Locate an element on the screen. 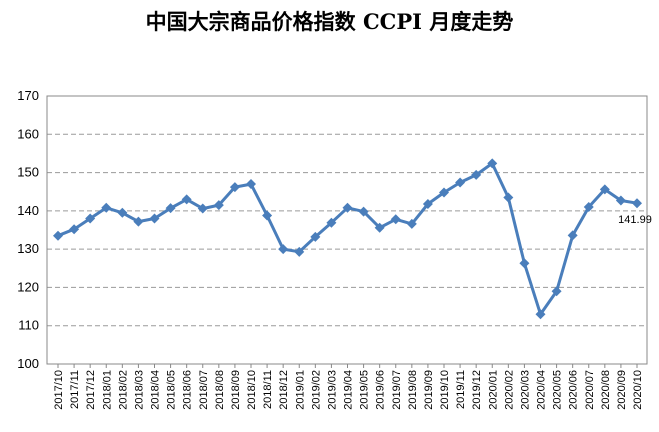 Image resolution: width=659 pixels, height=432 pixels. x-tick-label: 2020/06 is located at coordinates (574, 390).